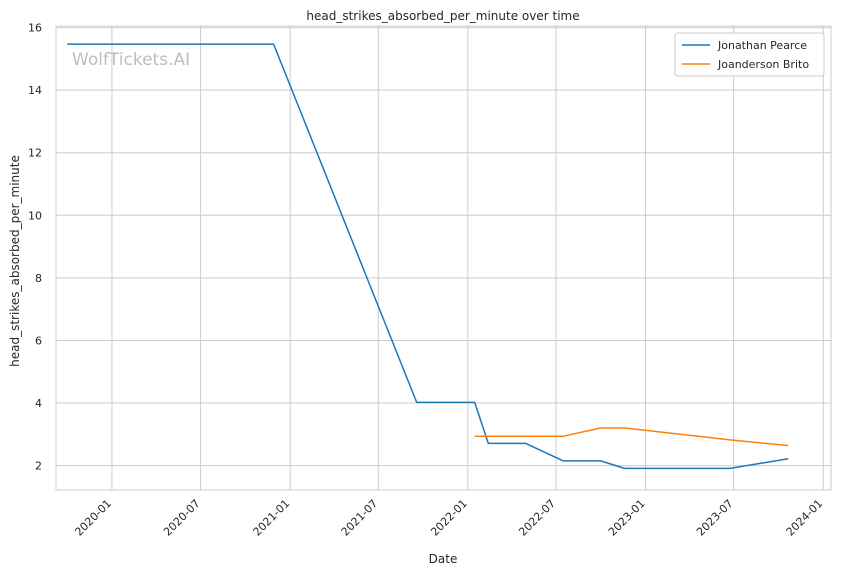 The width and height of the screenshot is (849, 575). Describe the element at coordinates (537, 518) in the screenshot. I see `x-tick-label: 2022-07` at that location.